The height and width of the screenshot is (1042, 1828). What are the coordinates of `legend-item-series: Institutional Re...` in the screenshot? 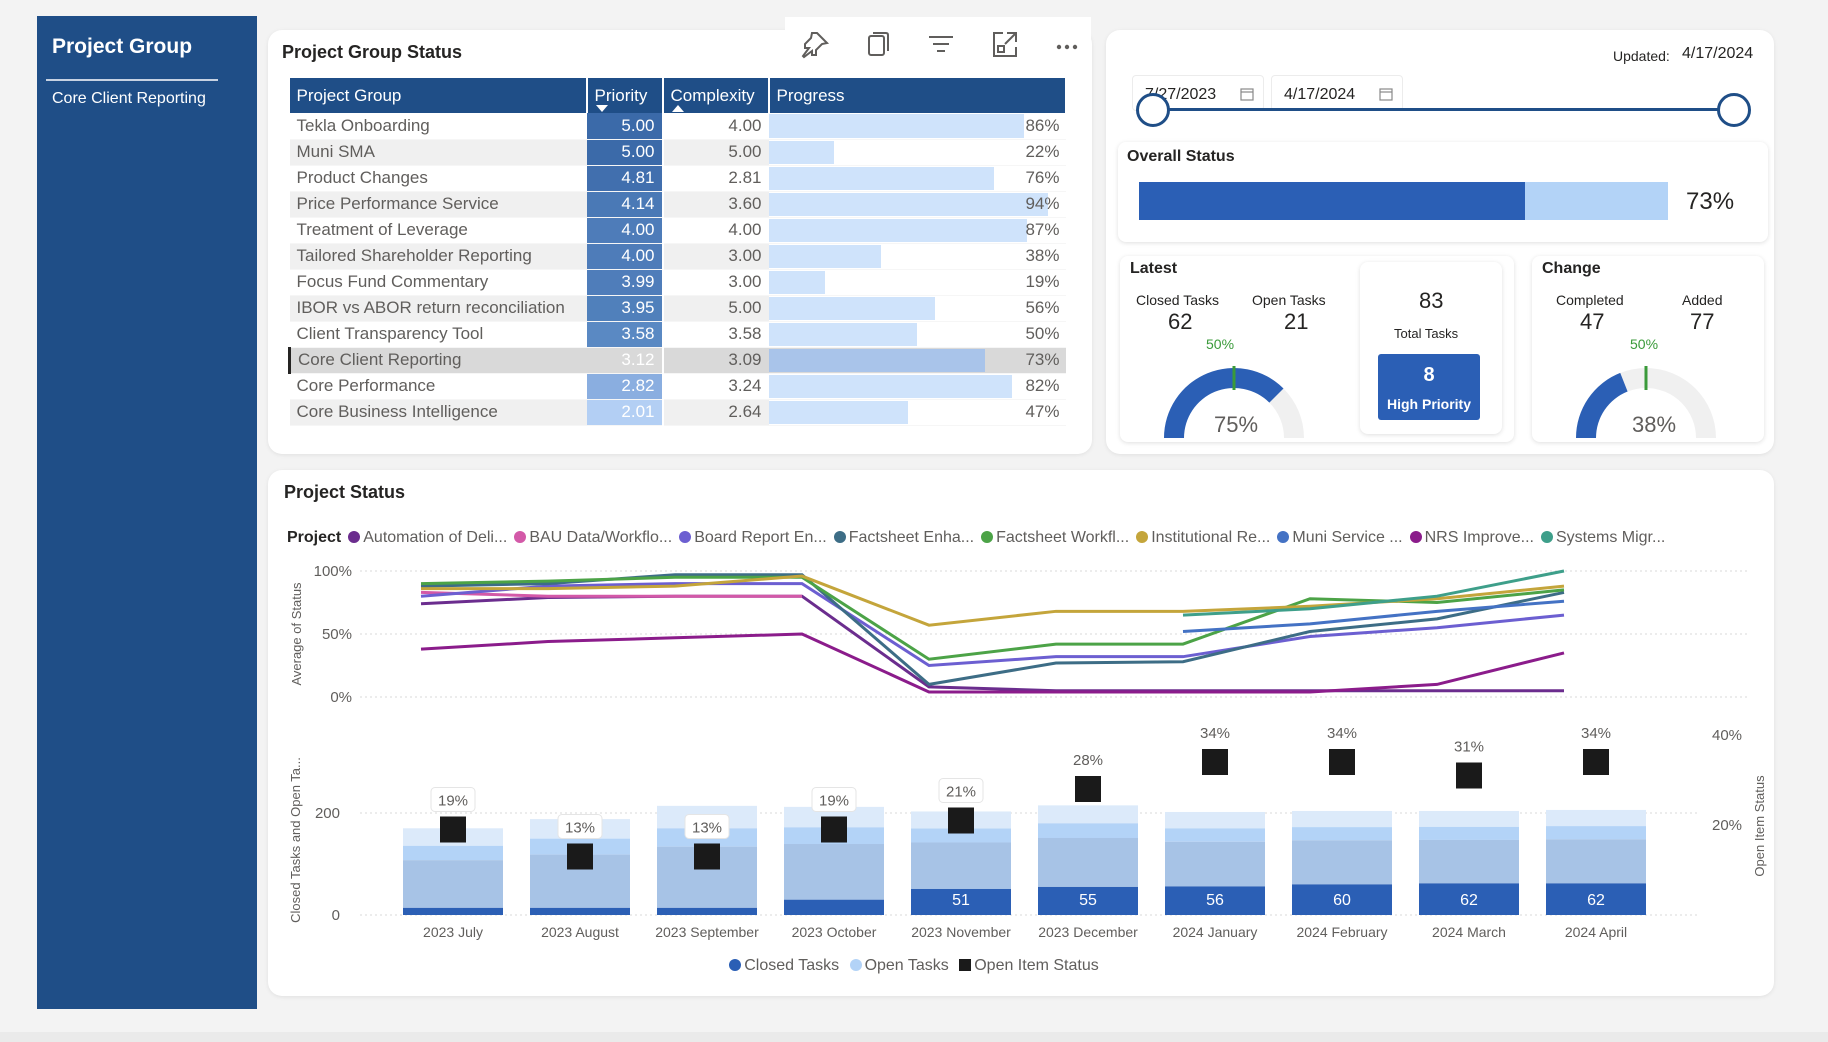 It's located at (1203, 538).